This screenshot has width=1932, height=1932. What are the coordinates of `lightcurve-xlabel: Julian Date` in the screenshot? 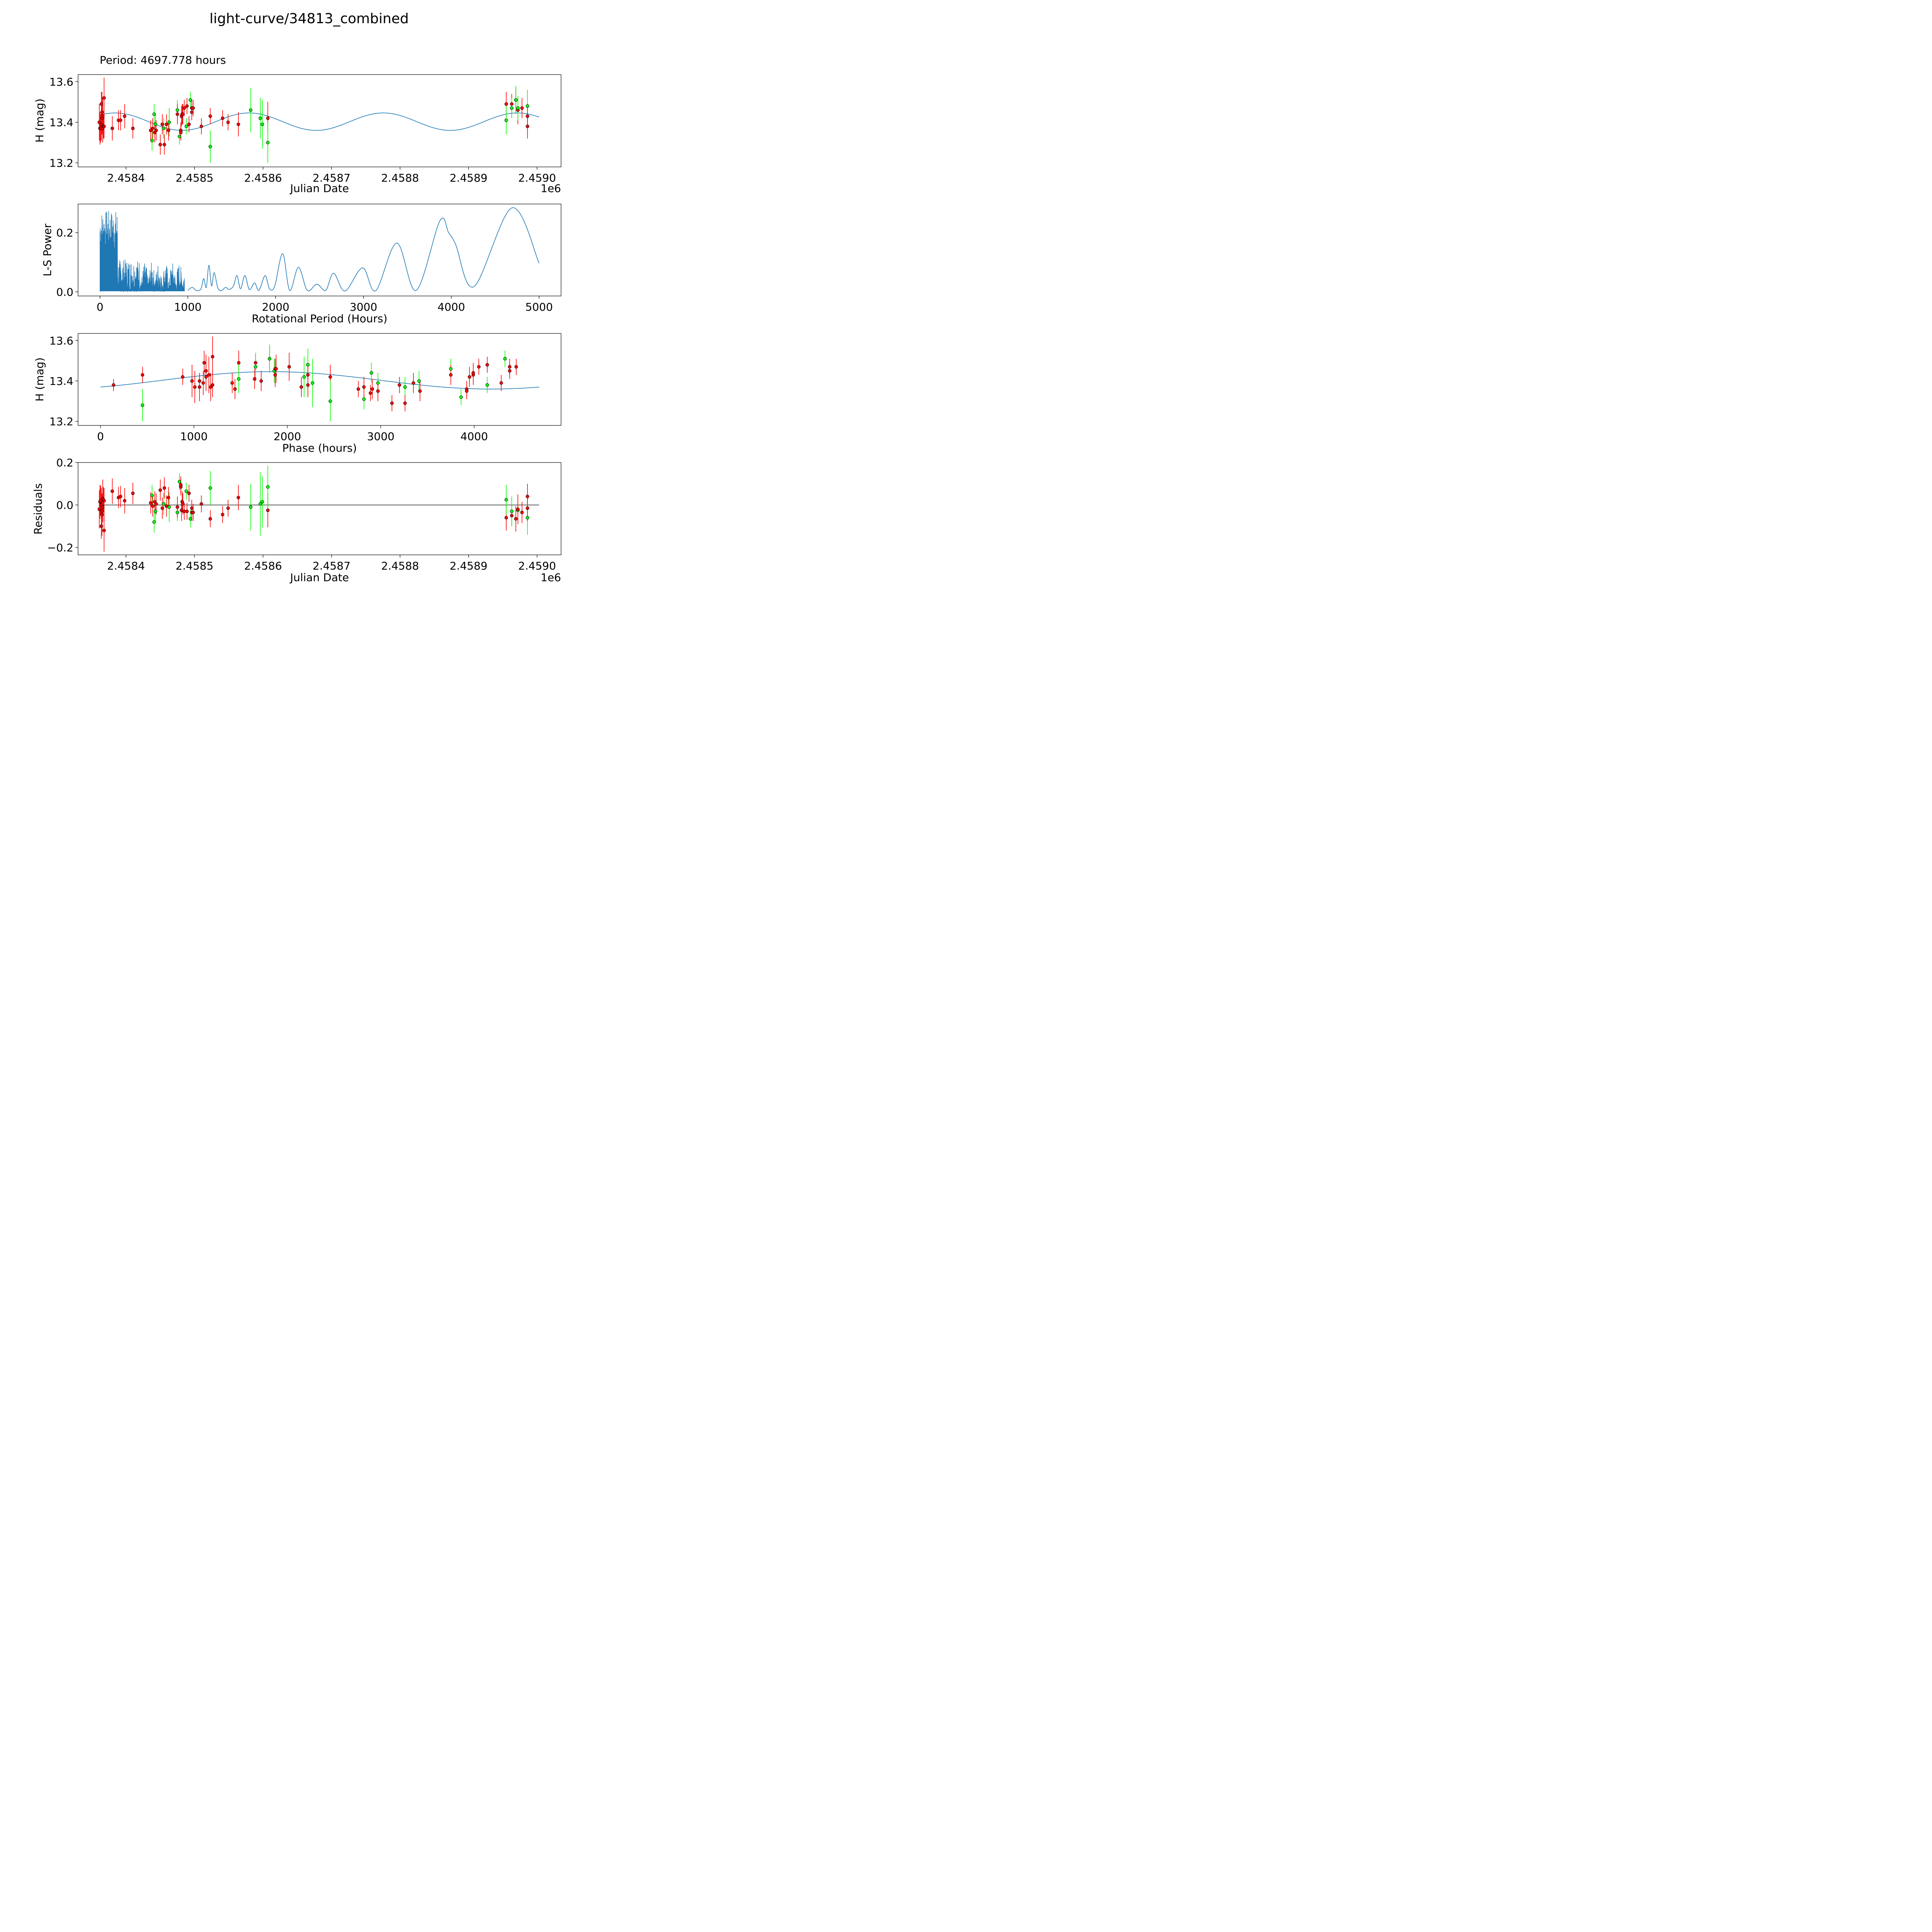 It's located at (319, 189).